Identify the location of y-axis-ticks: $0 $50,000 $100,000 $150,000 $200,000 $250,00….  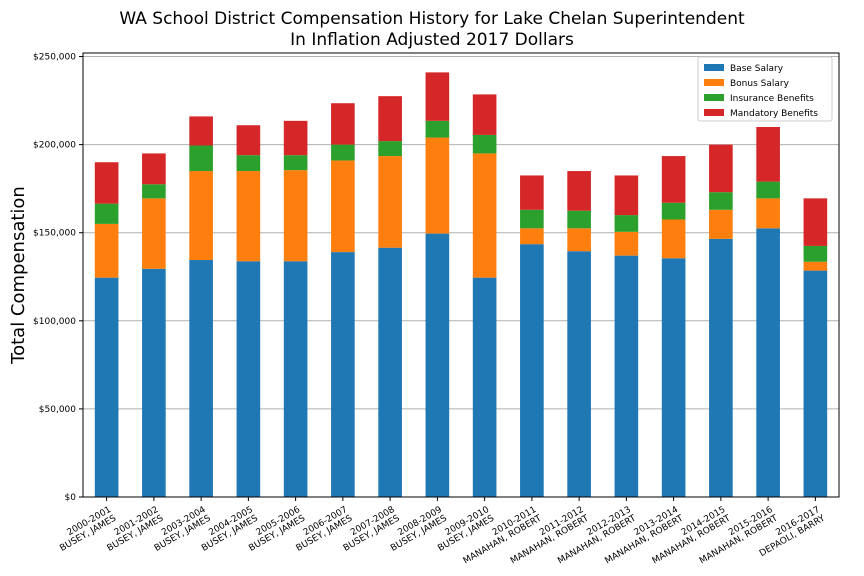
(58, 278).